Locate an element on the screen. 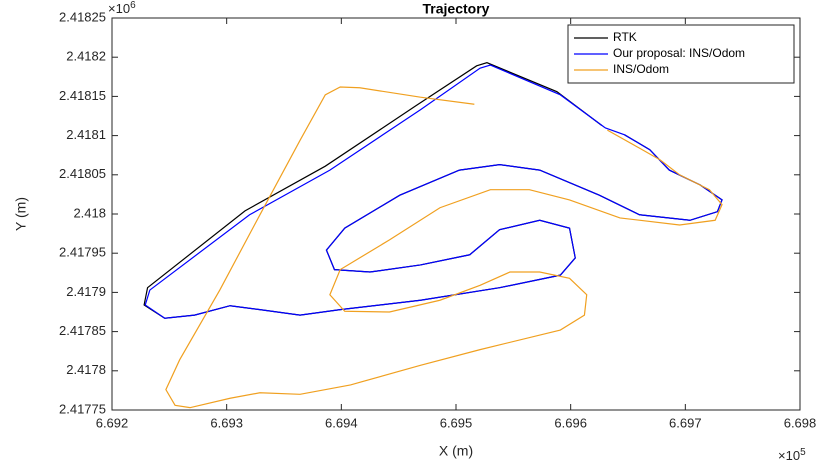  x-axis-label: X (m) is located at coordinates (456, 451).